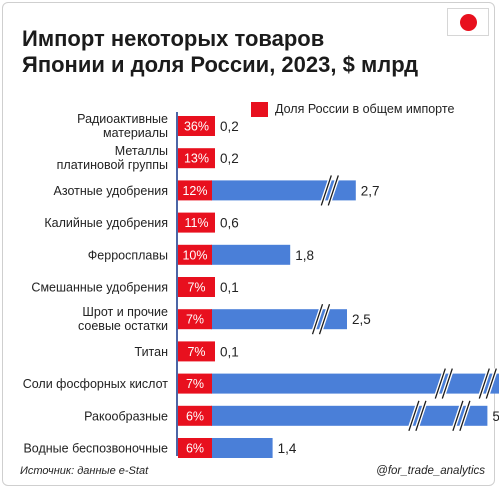 Image resolution: width=499 pixels, height=490 pixels. What do you see at coordinates (106, 223) in the screenshot?
I see `category-label: Калийные удобрения` at bounding box center [106, 223].